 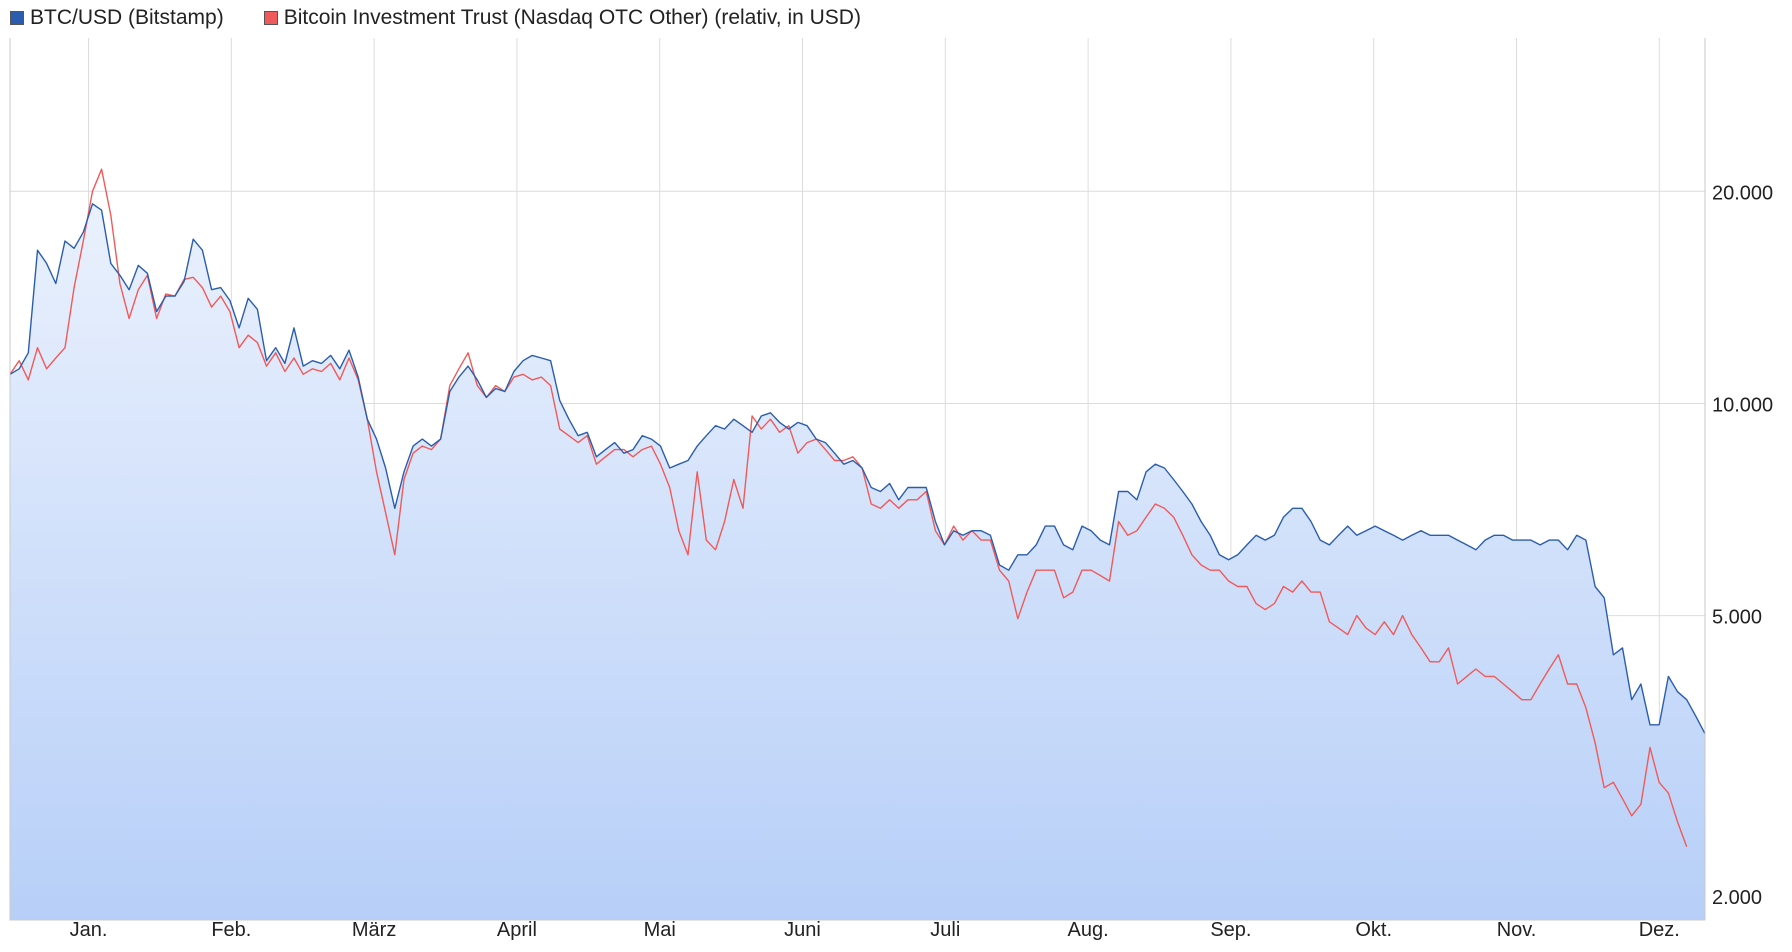 I want to click on x-tick-label: Juli, so click(x=945, y=930).